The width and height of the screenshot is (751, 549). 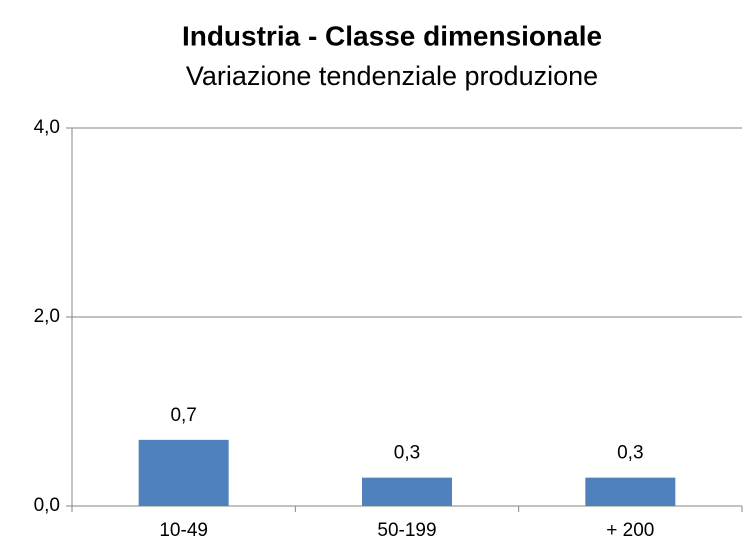 What do you see at coordinates (392, 76) in the screenshot?
I see `chart-subtitle: Variazione tendenziale produzione` at bounding box center [392, 76].